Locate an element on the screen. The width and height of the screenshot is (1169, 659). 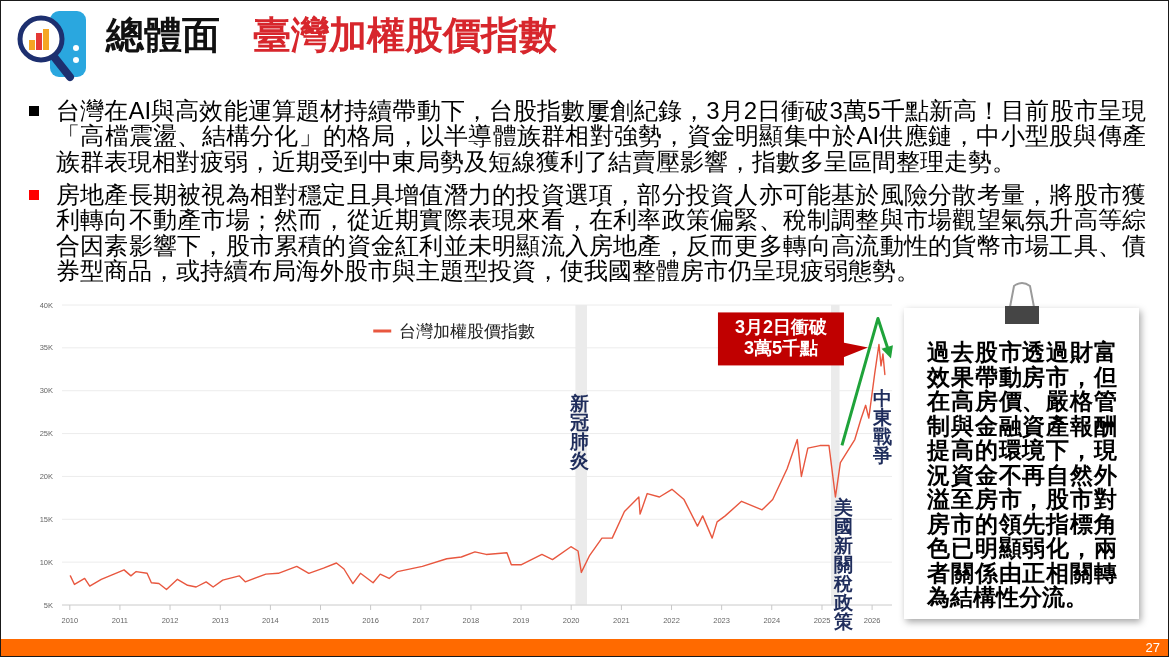
text: 過去股市透過財富效果帶動房市，但在高房價、嚴格管制與金融資產報酬提高的環境下，現況資金不再自然外溢至房市，股市對房市的領先指標角色已明顯弱化，兩者關係由正相關轉為結構性分流。 is located at coordinates (1022, 474).